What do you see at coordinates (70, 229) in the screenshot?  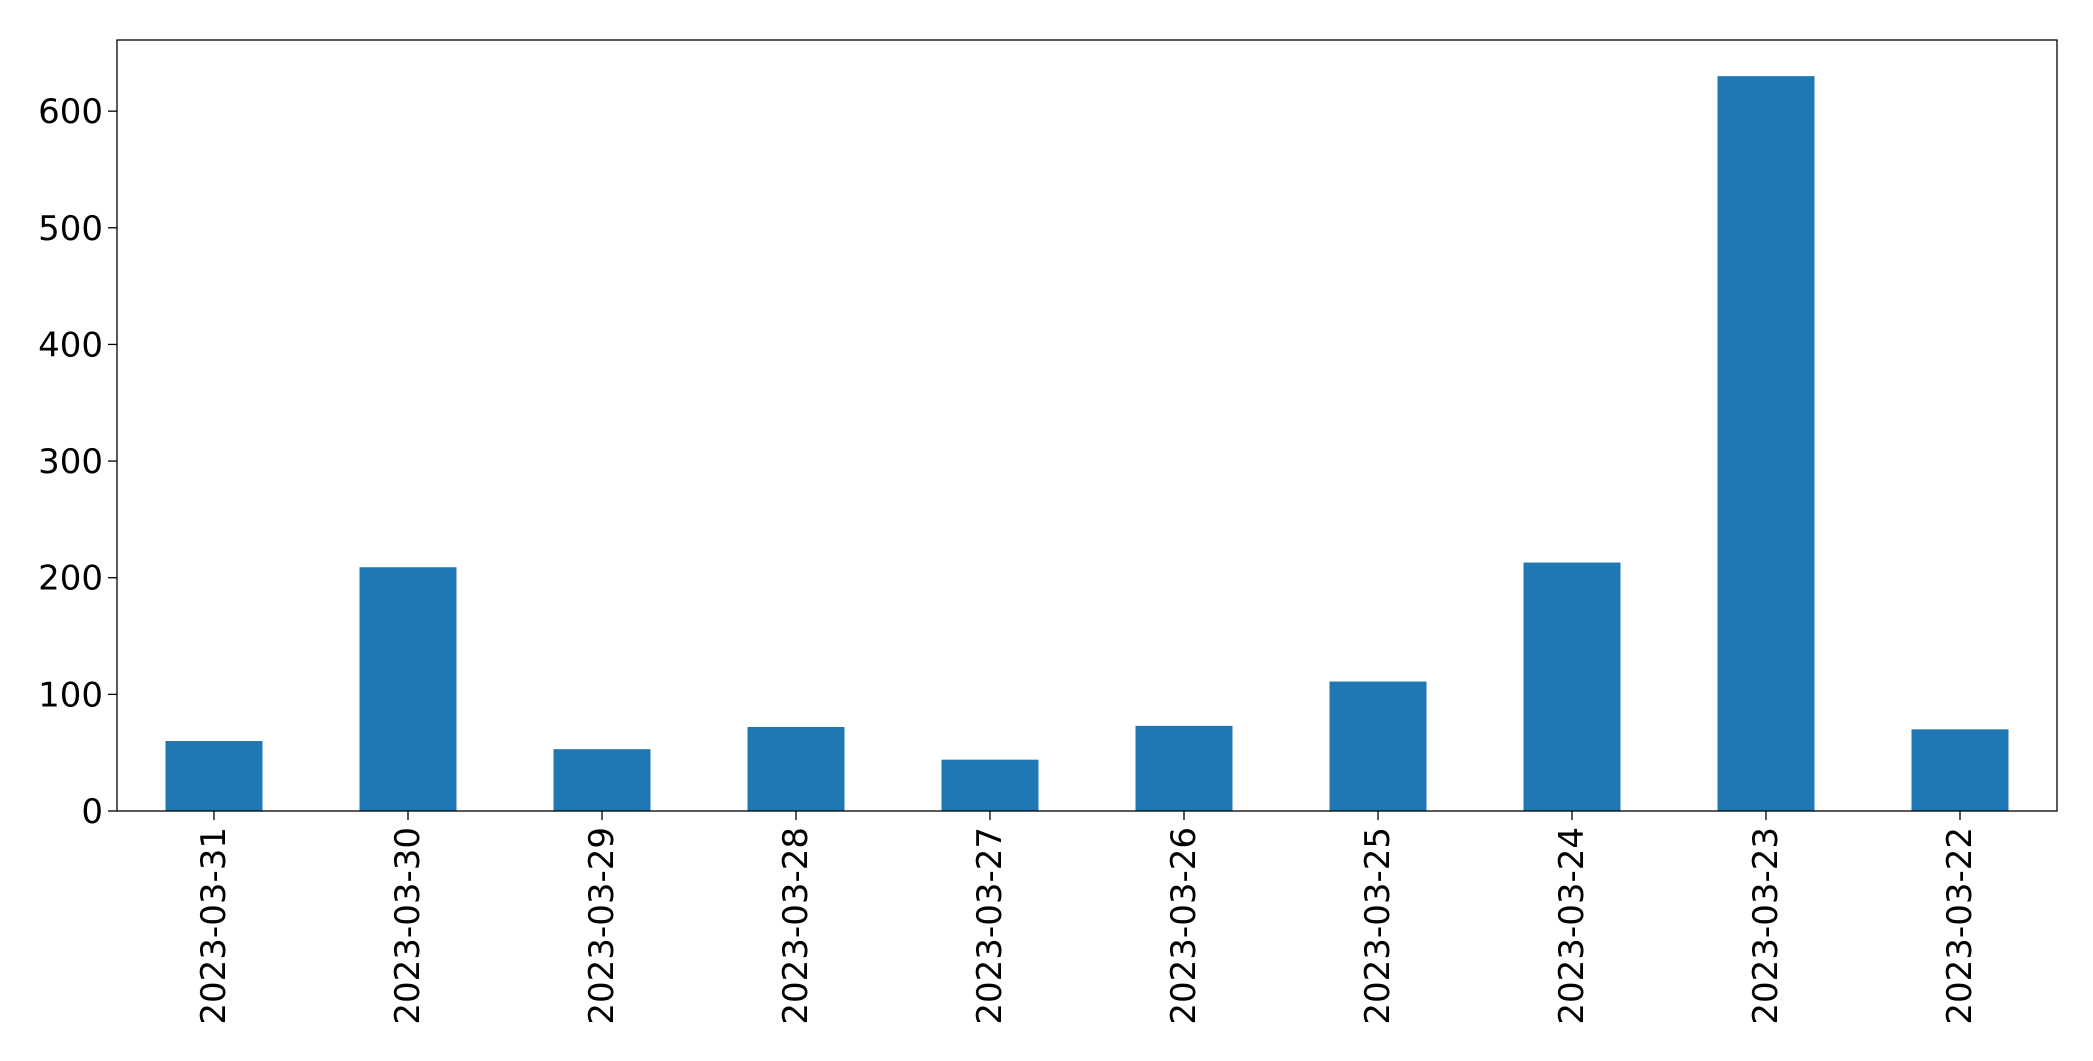 I see `y-tick-label: 500` at bounding box center [70, 229].